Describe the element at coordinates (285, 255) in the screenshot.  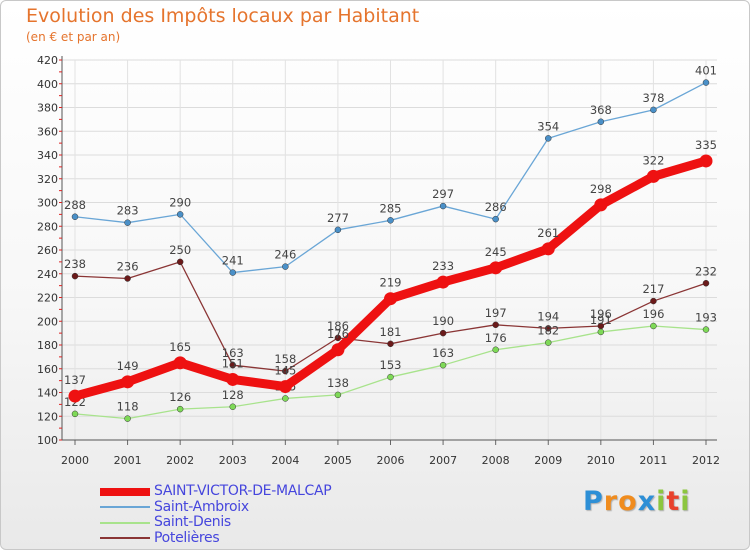
I see `data-label: 246` at that location.